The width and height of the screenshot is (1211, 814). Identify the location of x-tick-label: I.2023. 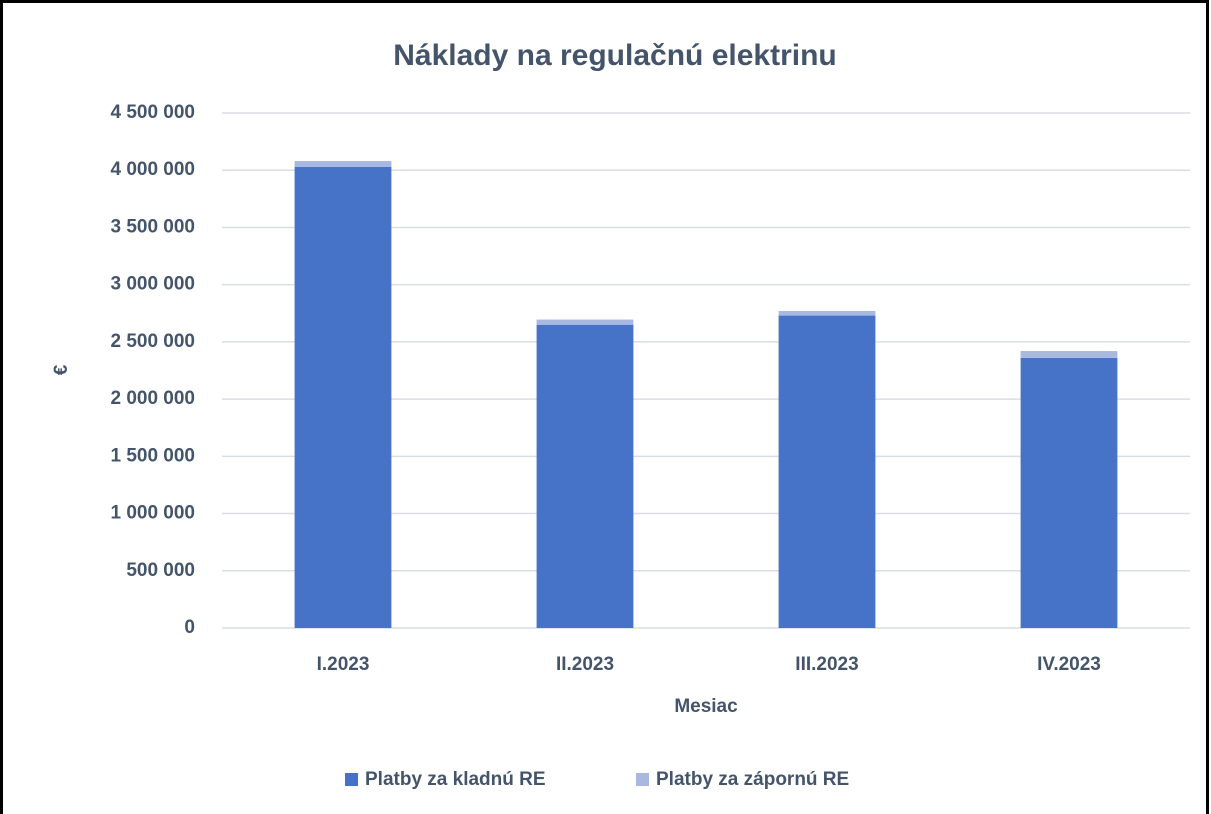
(343, 664).